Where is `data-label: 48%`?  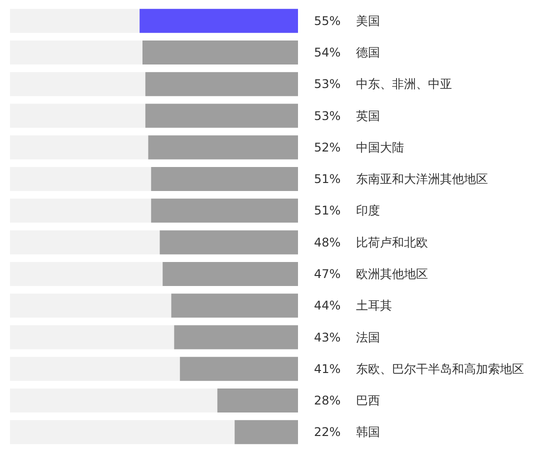 data-label: 48% is located at coordinates (327, 242).